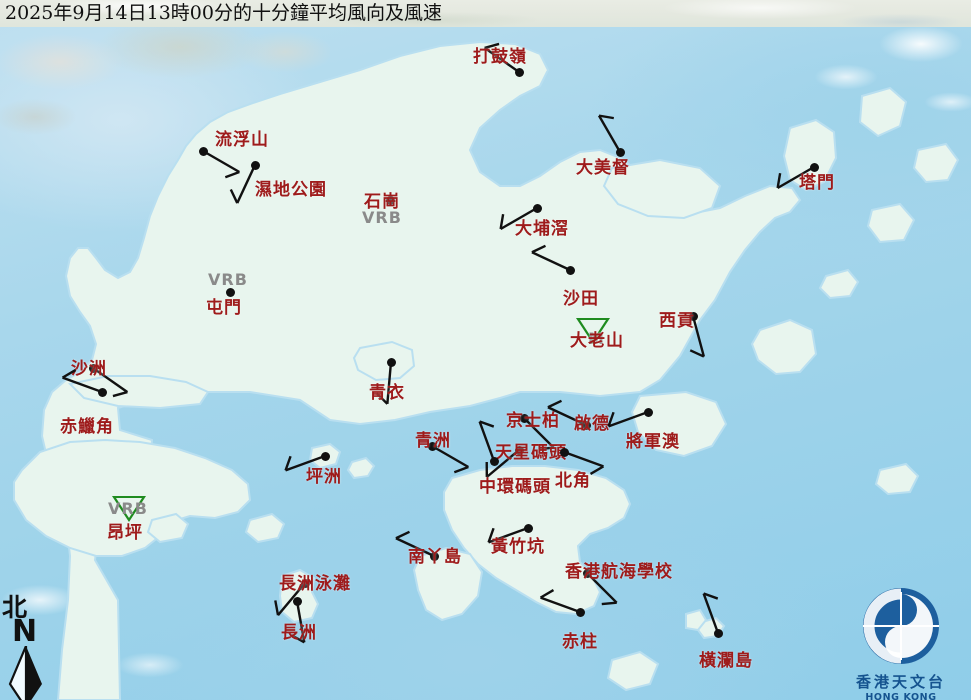 The image size is (971, 700). I want to click on station-name-label: 青衣, so click(387, 393).